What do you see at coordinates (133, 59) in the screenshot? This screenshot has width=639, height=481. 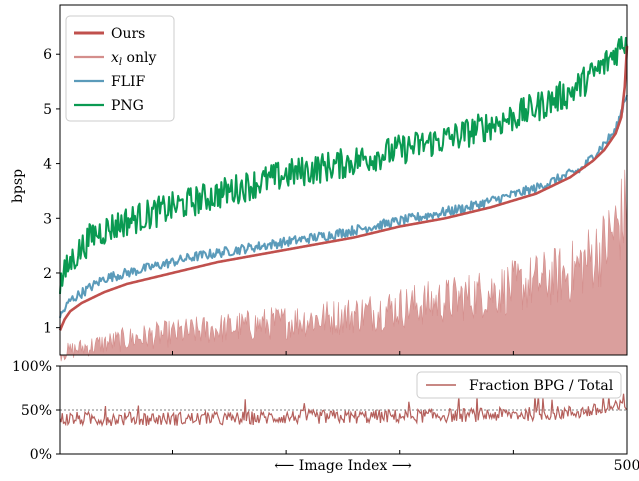 I see `legend-label-x-l-only: xl only` at bounding box center [133, 59].